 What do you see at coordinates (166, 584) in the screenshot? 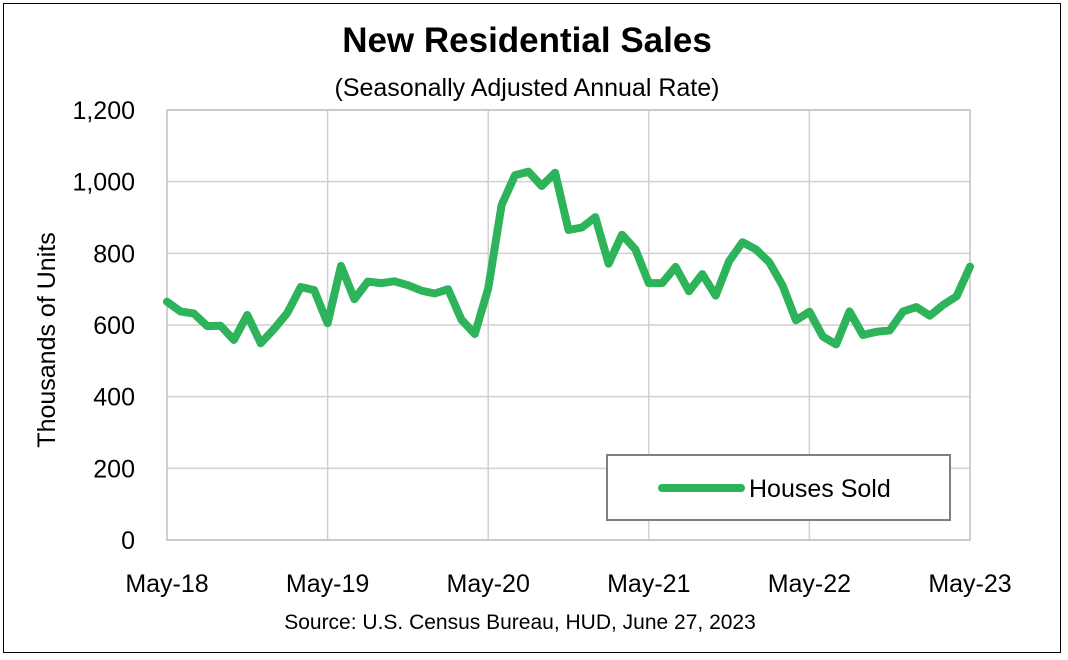
I see `x-tick-label: May-18` at bounding box center [166, 584].